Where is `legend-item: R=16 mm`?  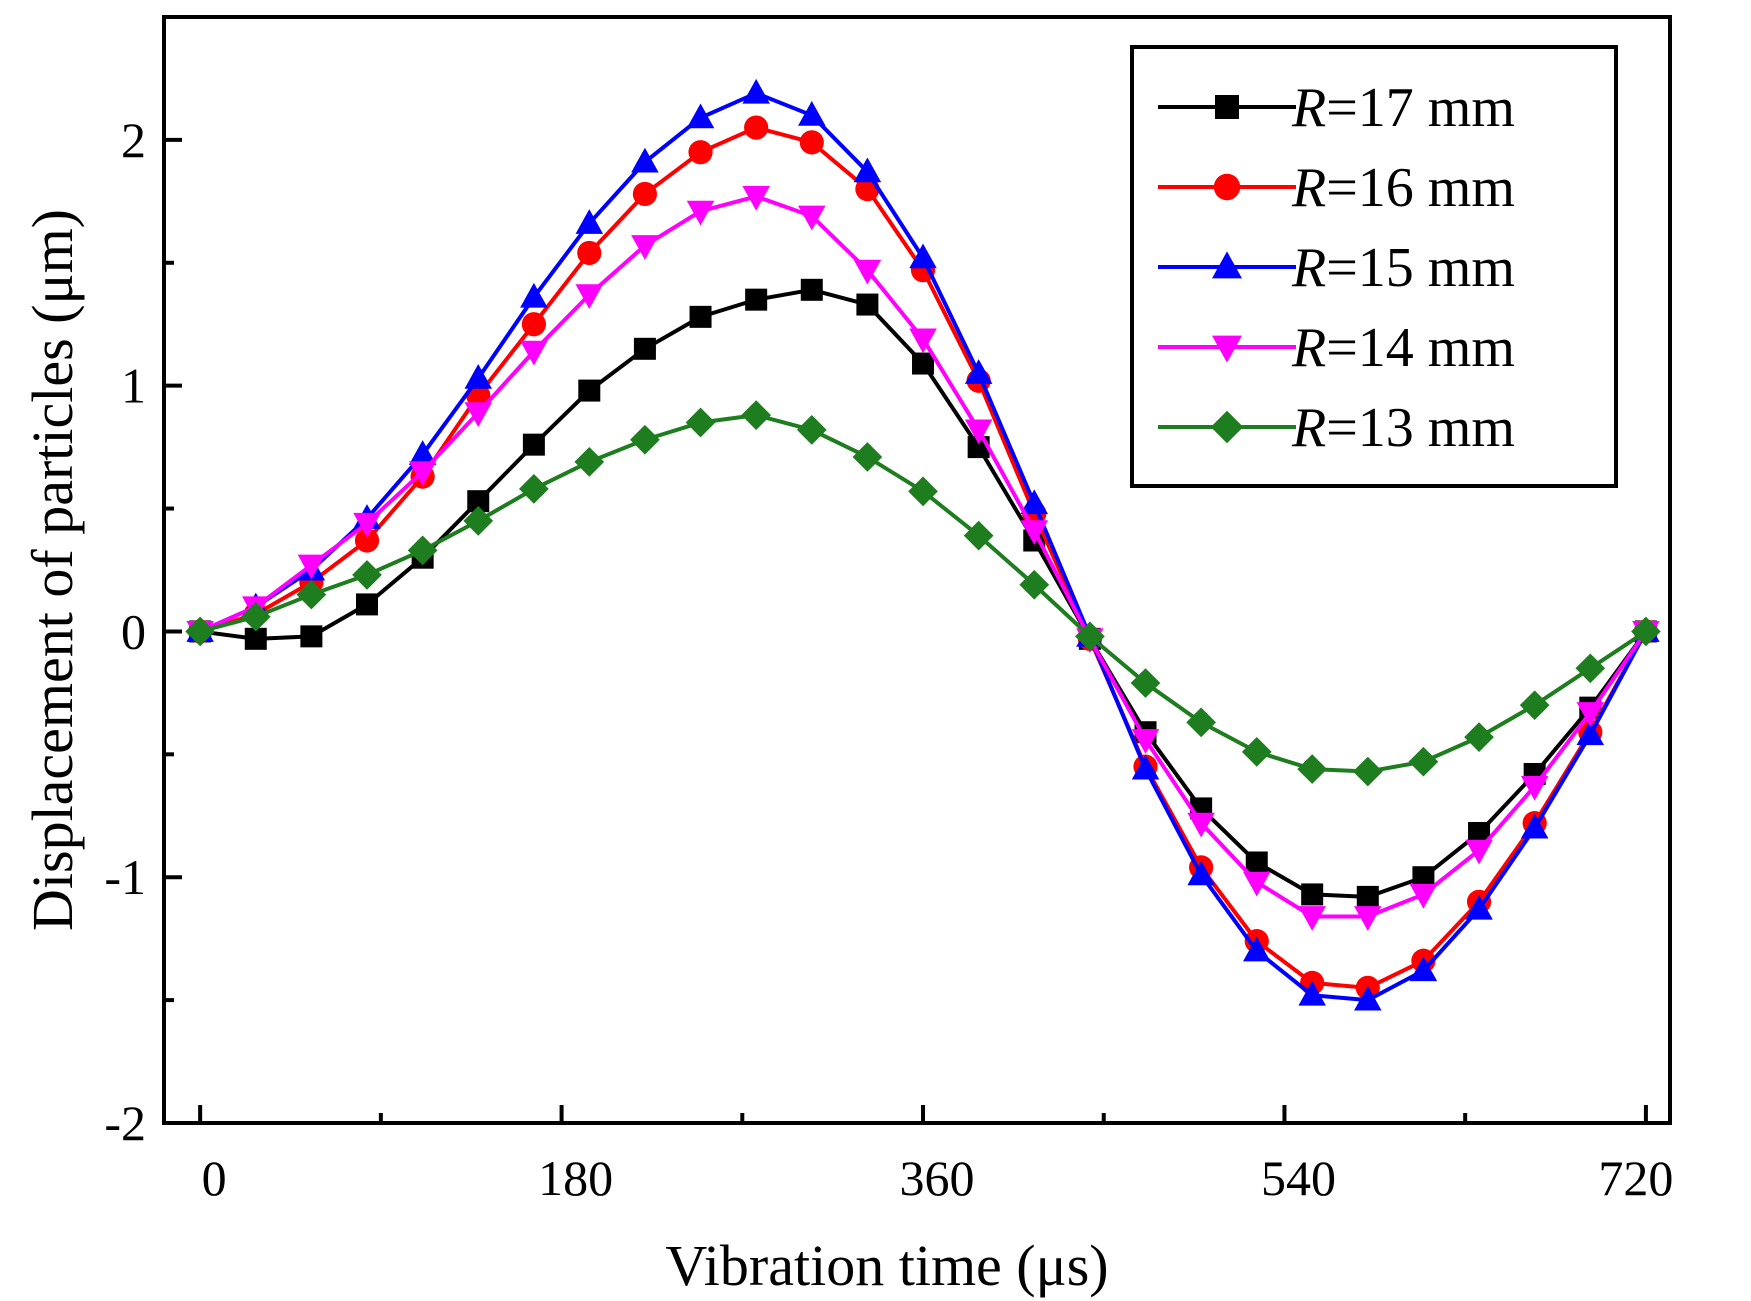 legend-item: R=16 mm is located at coordinates (1336, 188).